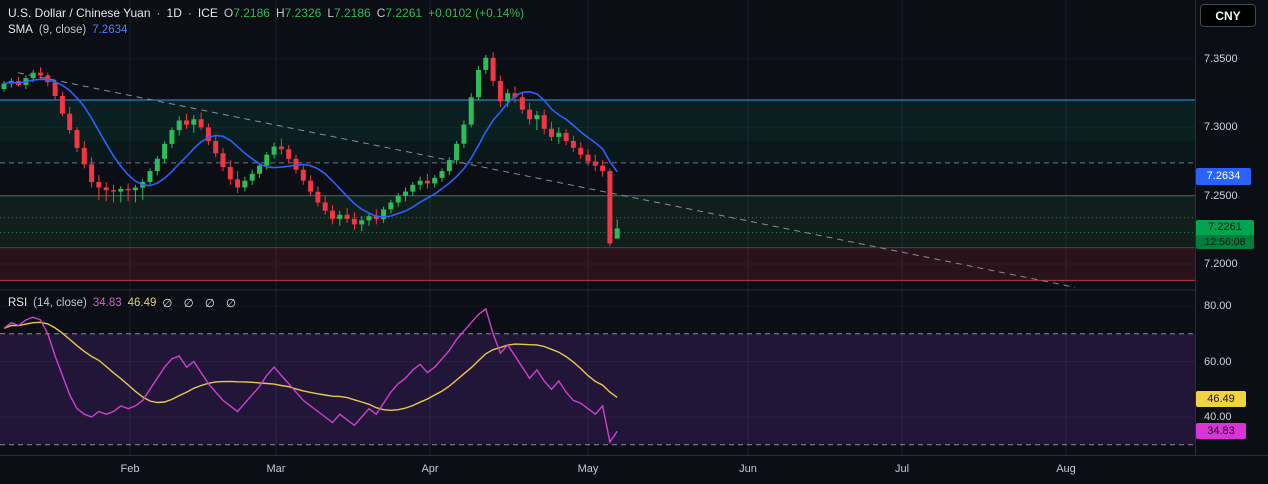  I want to click on rsi-line, so click(310, 375).